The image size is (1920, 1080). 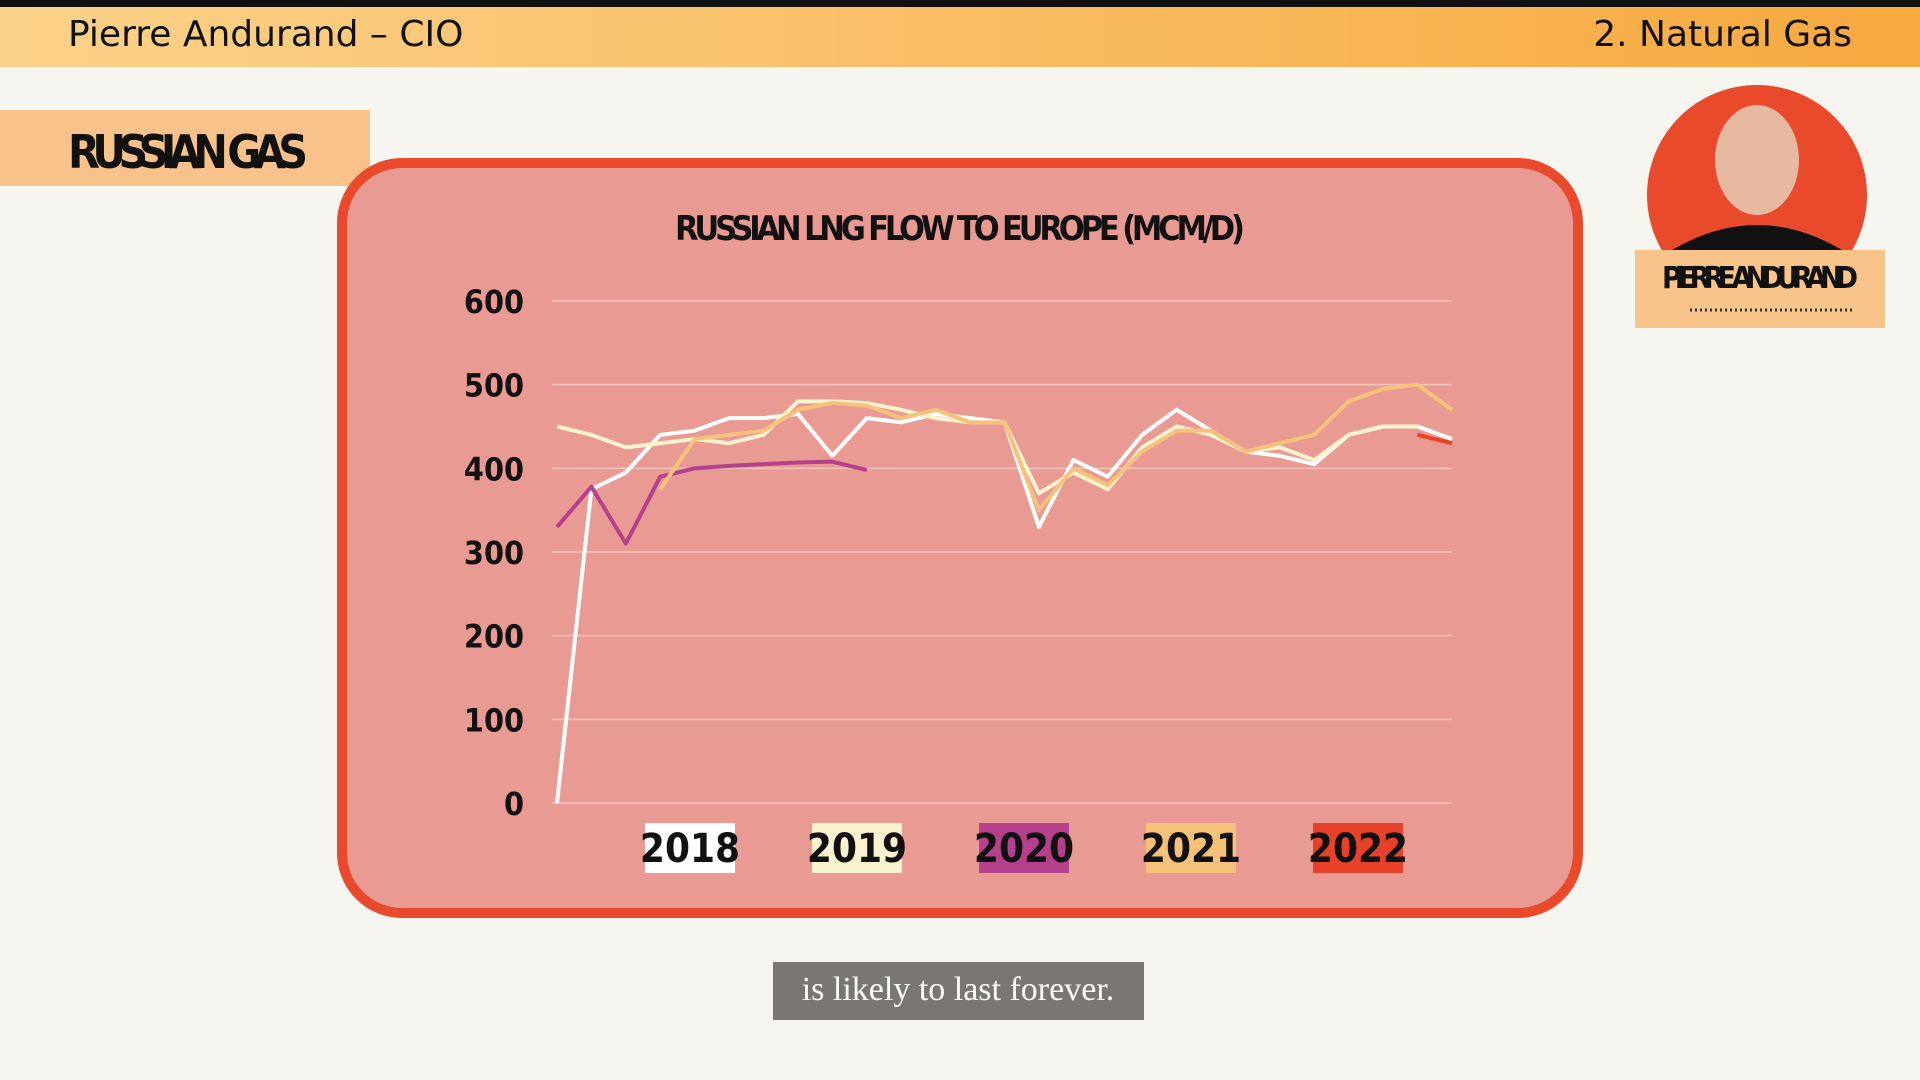 What do you see at coordinates (494, 302) in the screenshot?
I see `y-tick-label: 600` at bounding box center [494, 302].